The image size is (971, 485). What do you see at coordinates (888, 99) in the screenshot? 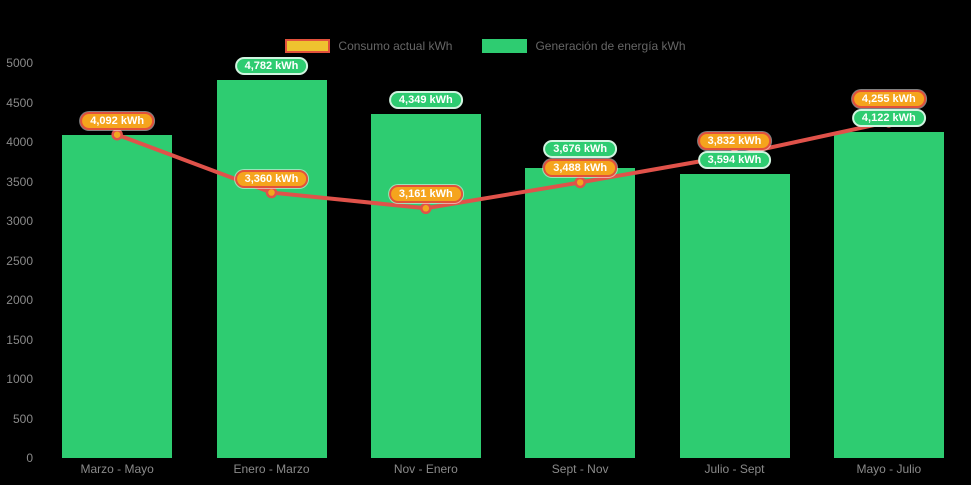
I see `consumption-value-label: 4,255 kWh` at bounding box center [888, 99].